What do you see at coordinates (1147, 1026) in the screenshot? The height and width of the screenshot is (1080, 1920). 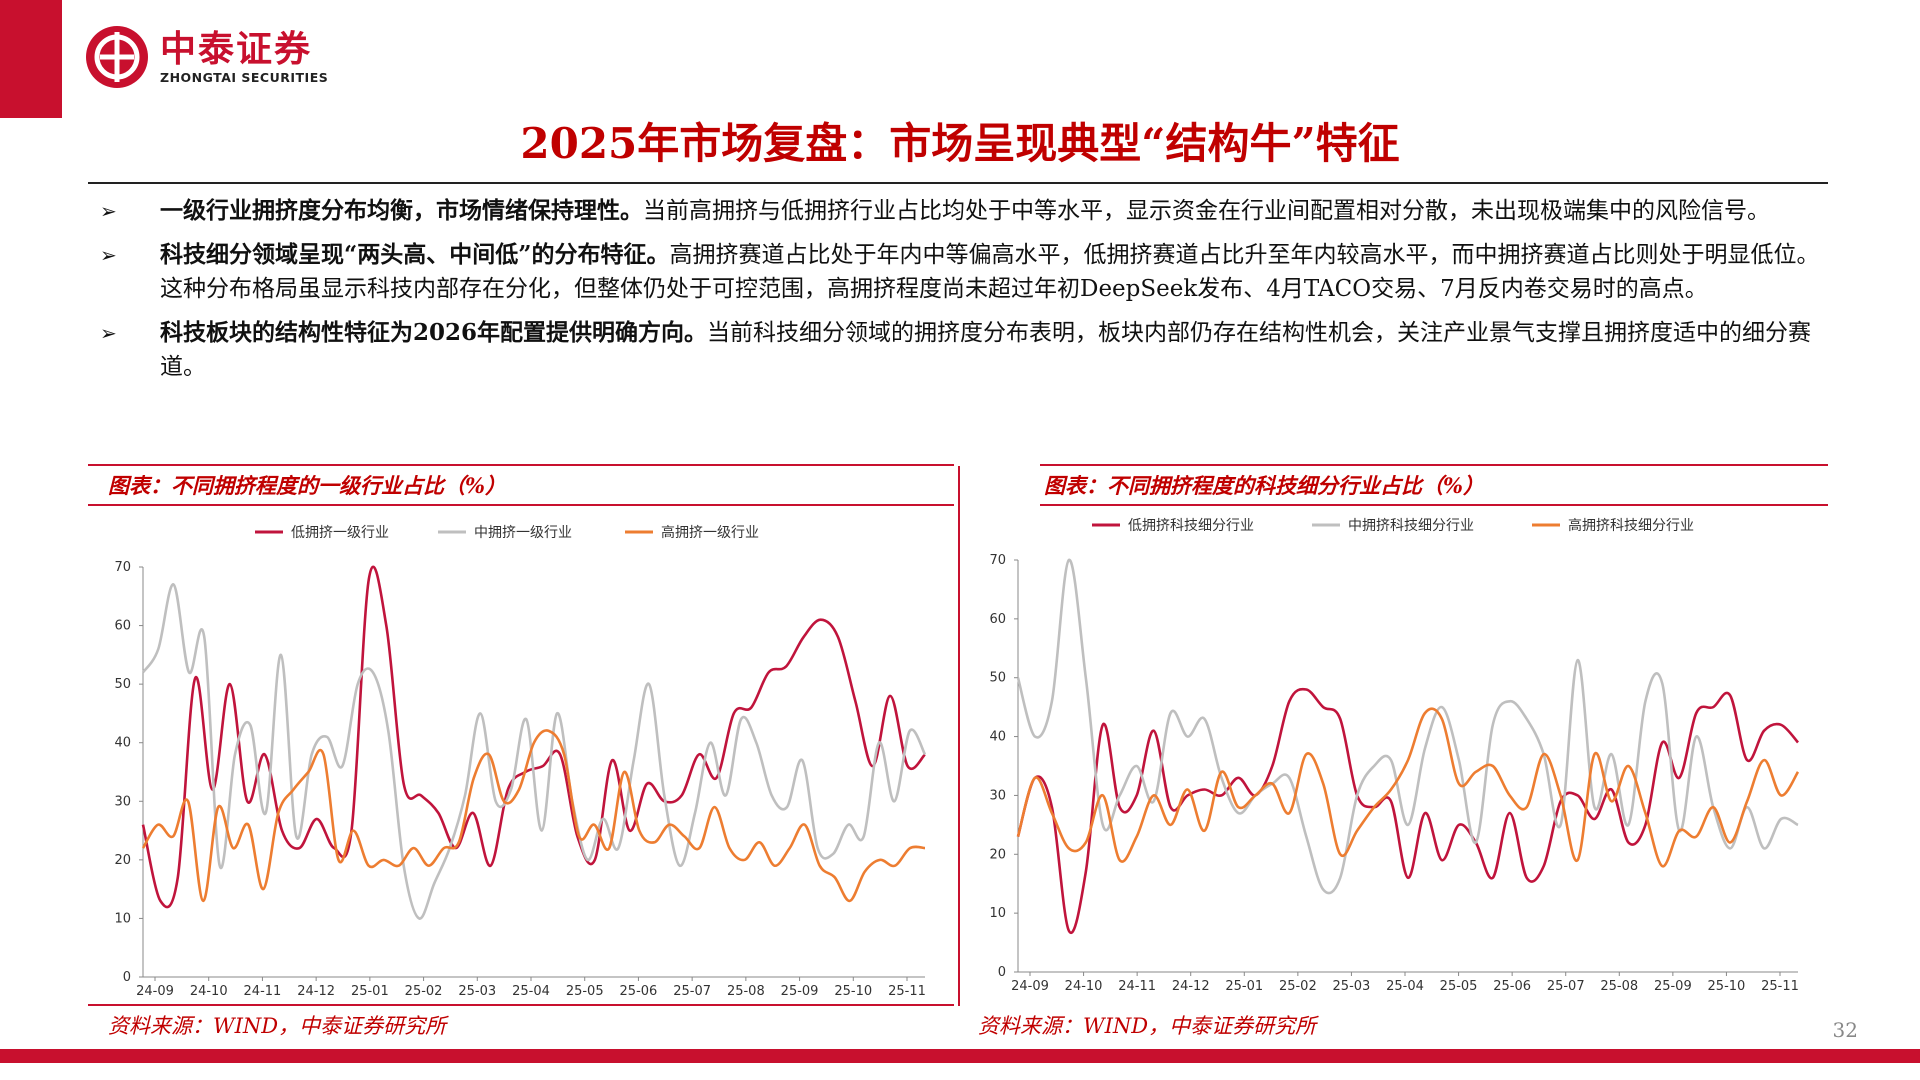 I see `right-chart-source: 资料来源：WIND，中泰证券研究所` at bounding box center [1147, 1026].